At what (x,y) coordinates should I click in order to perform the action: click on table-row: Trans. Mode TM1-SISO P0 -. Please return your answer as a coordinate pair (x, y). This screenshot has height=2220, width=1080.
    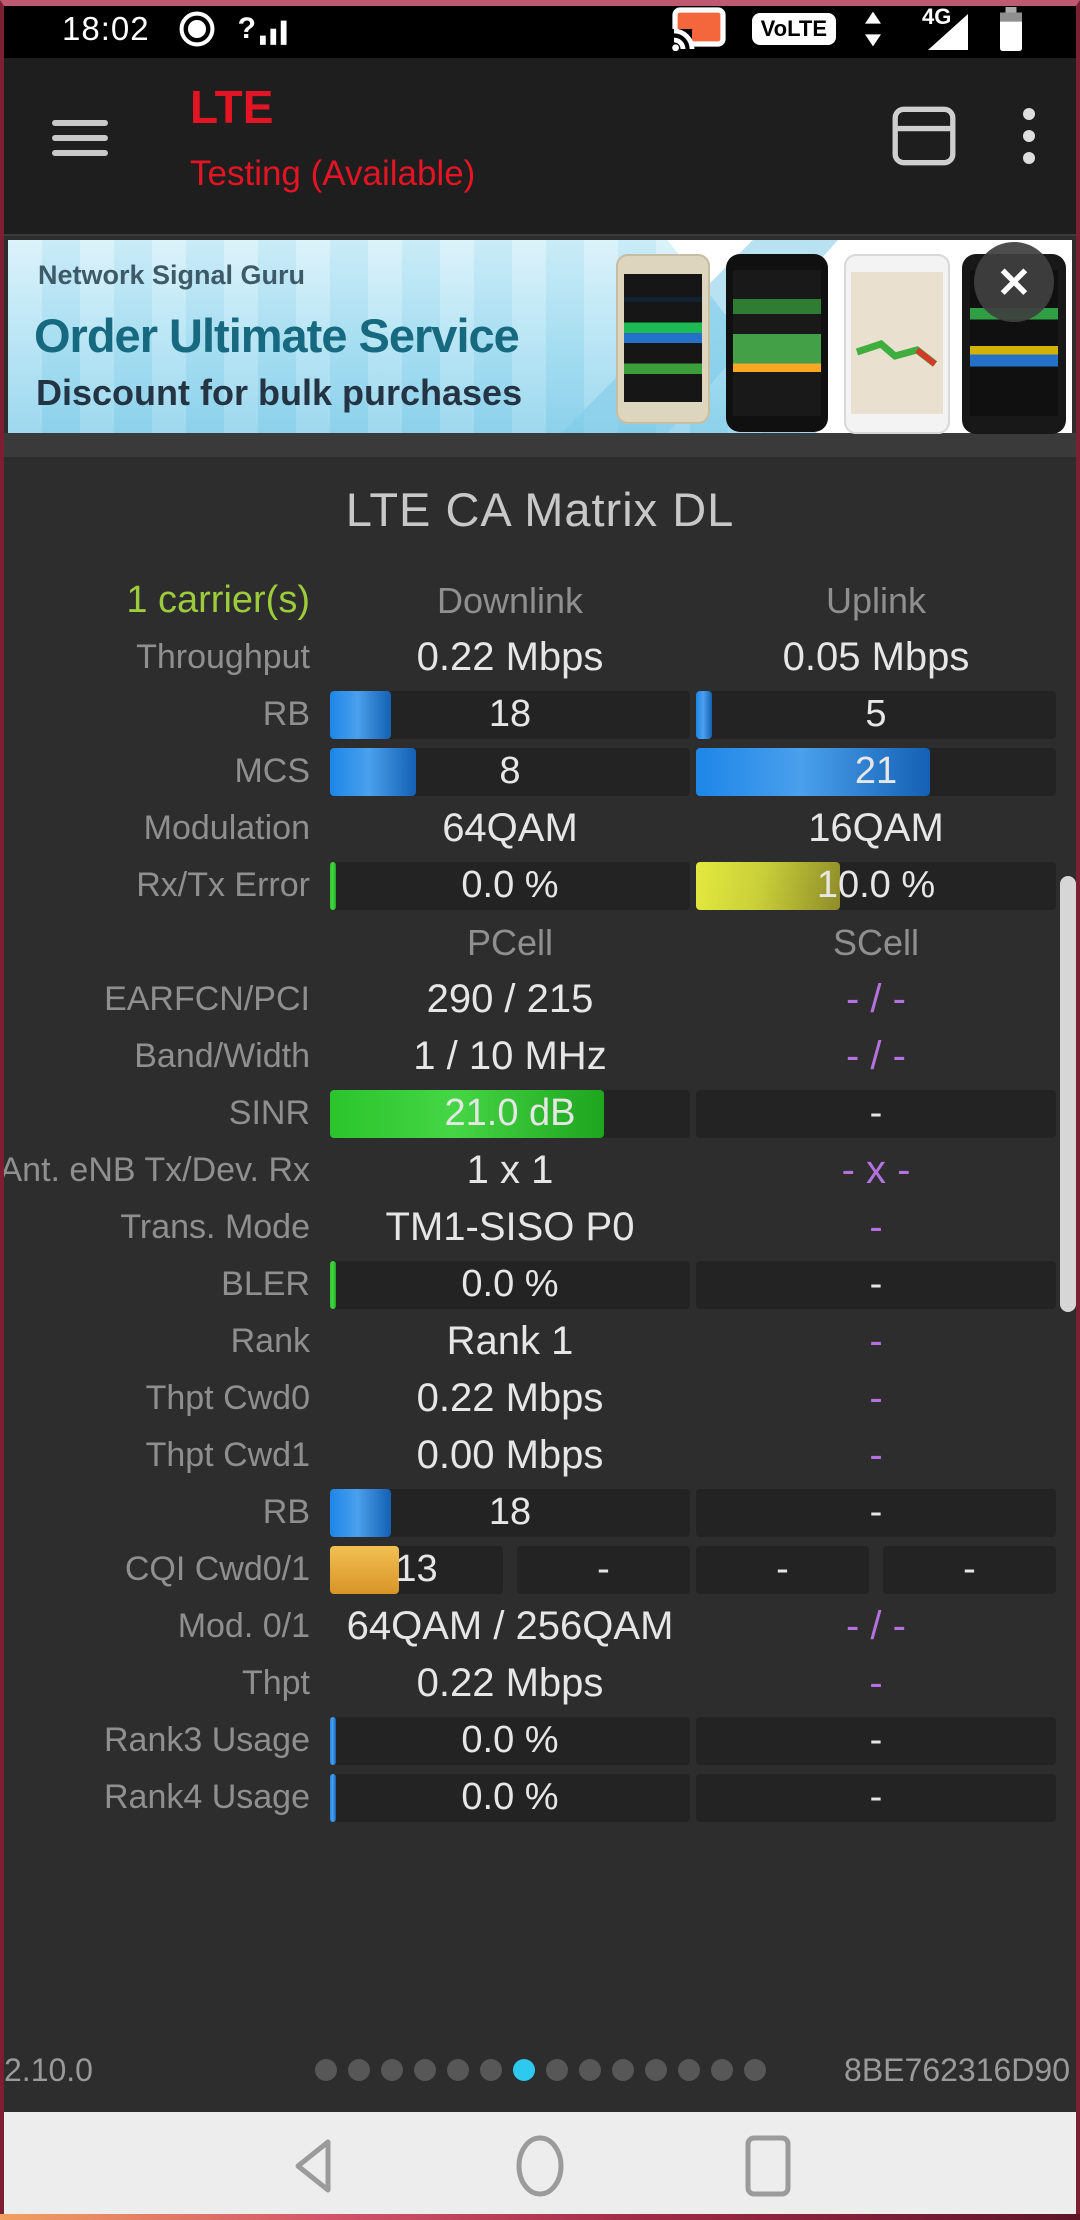
    Looking at the image, I should click on (540, 1227).